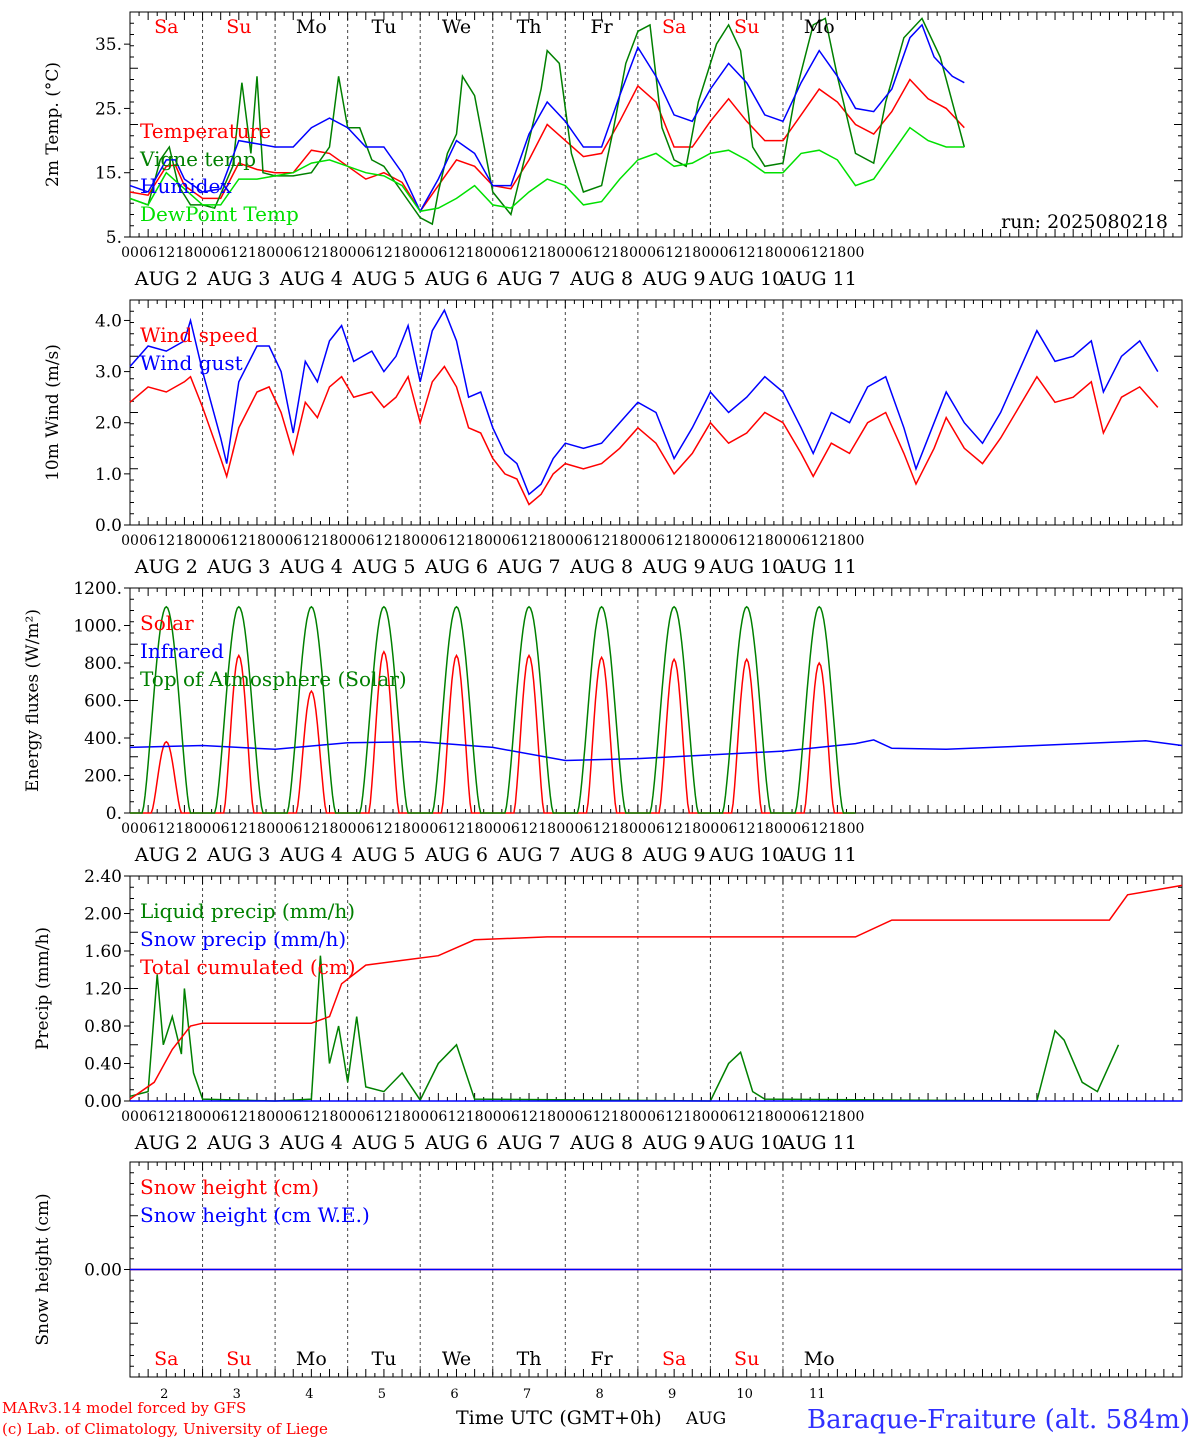 The height and width of the screenshot is (1445, 1194). Describe the element at coordinates (33, 700) in the screenshot. I see `y-axis-title: Energy fluxes (W/m²)` at that location.